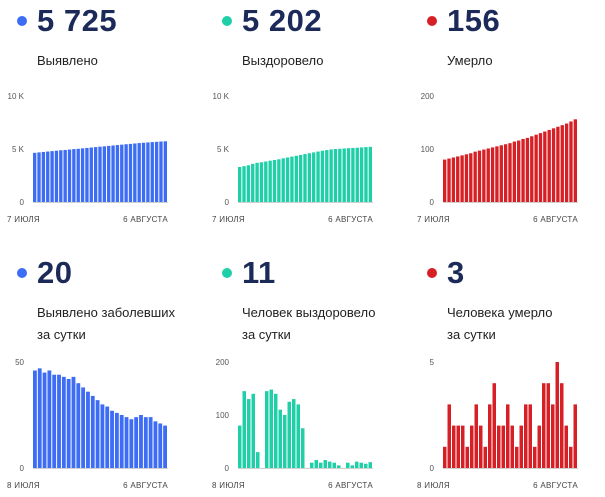 This screenshot has width=605, height=497. I want to click on label-line: Выявлено, so click(67, 60).